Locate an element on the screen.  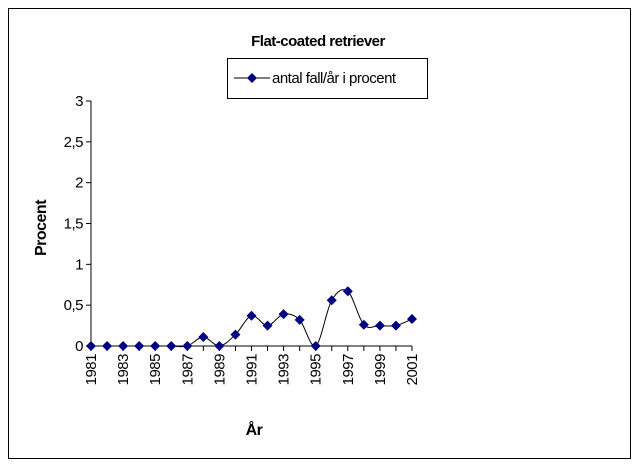
y-tick-label: 3 is located at coordinates (79, 101).